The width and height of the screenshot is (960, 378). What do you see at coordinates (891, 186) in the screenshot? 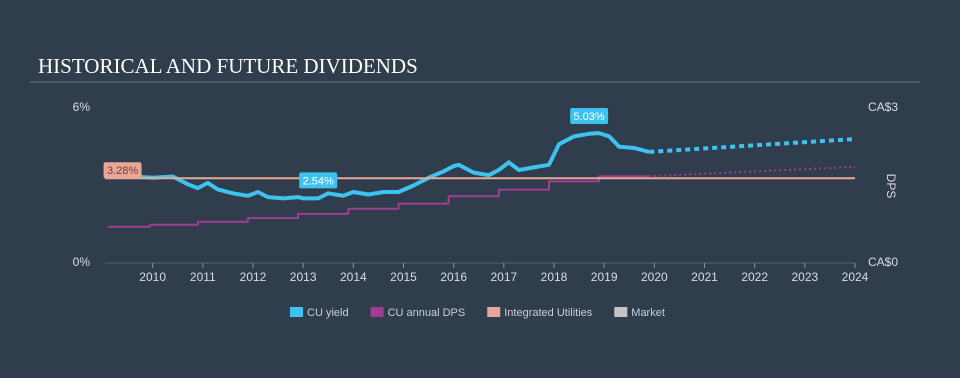
I see `y2-axis-label: DPS` at bounding box center [891, 186].